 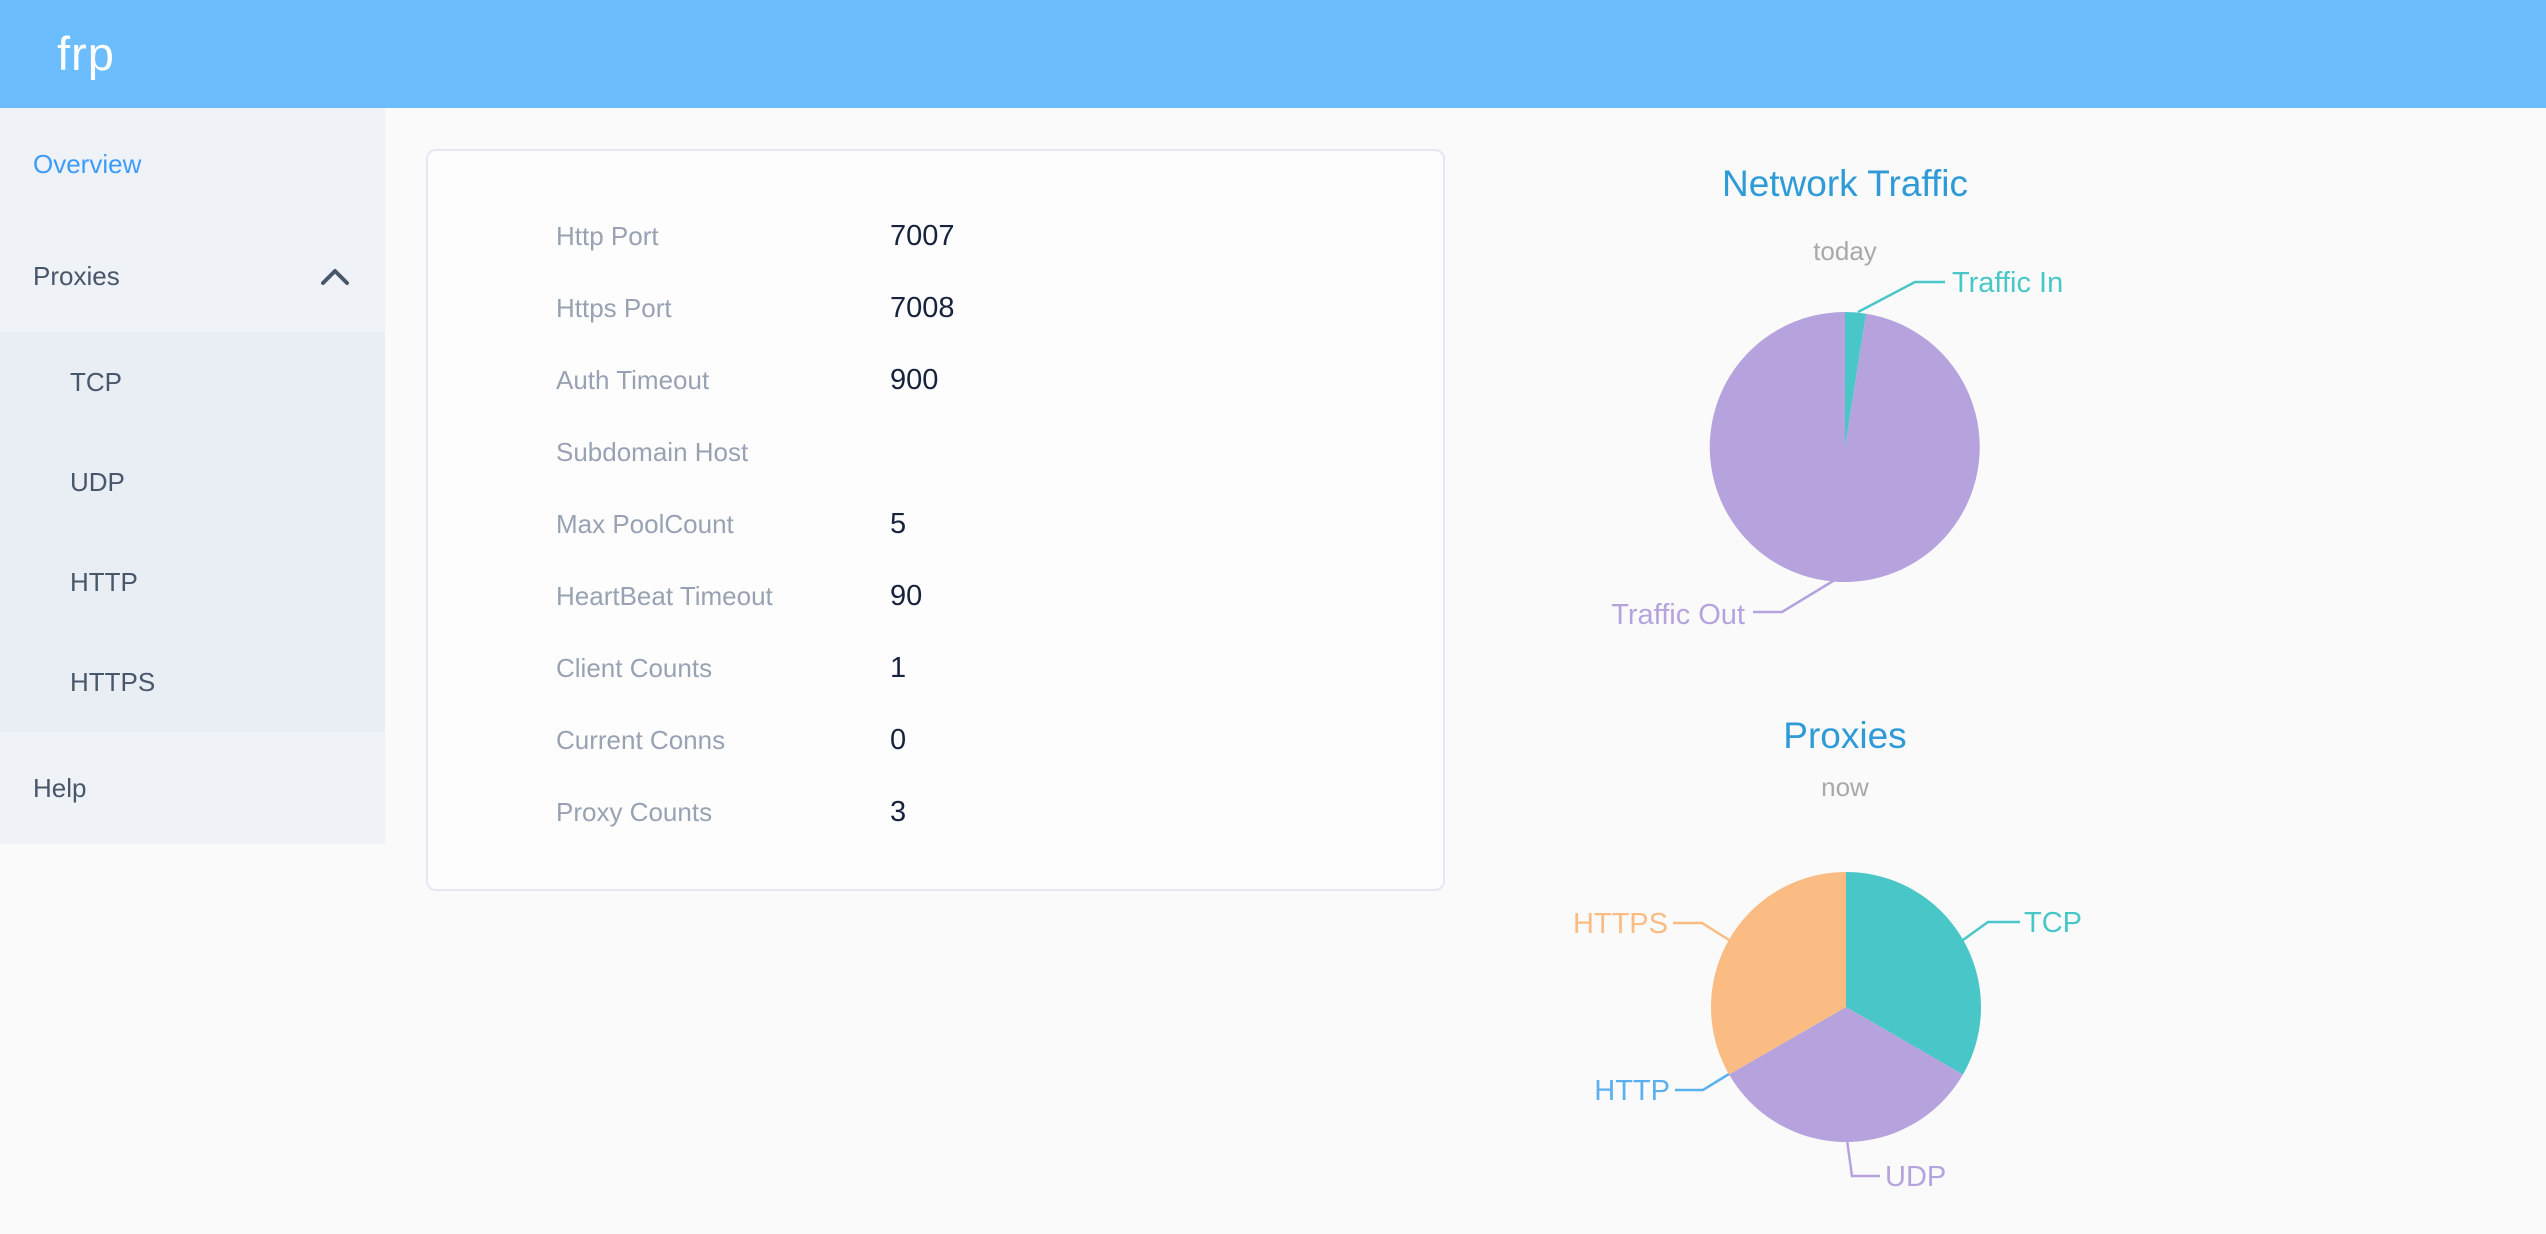 I want to click on sidebar-item-label: Overview, so click(x=87, y=164).